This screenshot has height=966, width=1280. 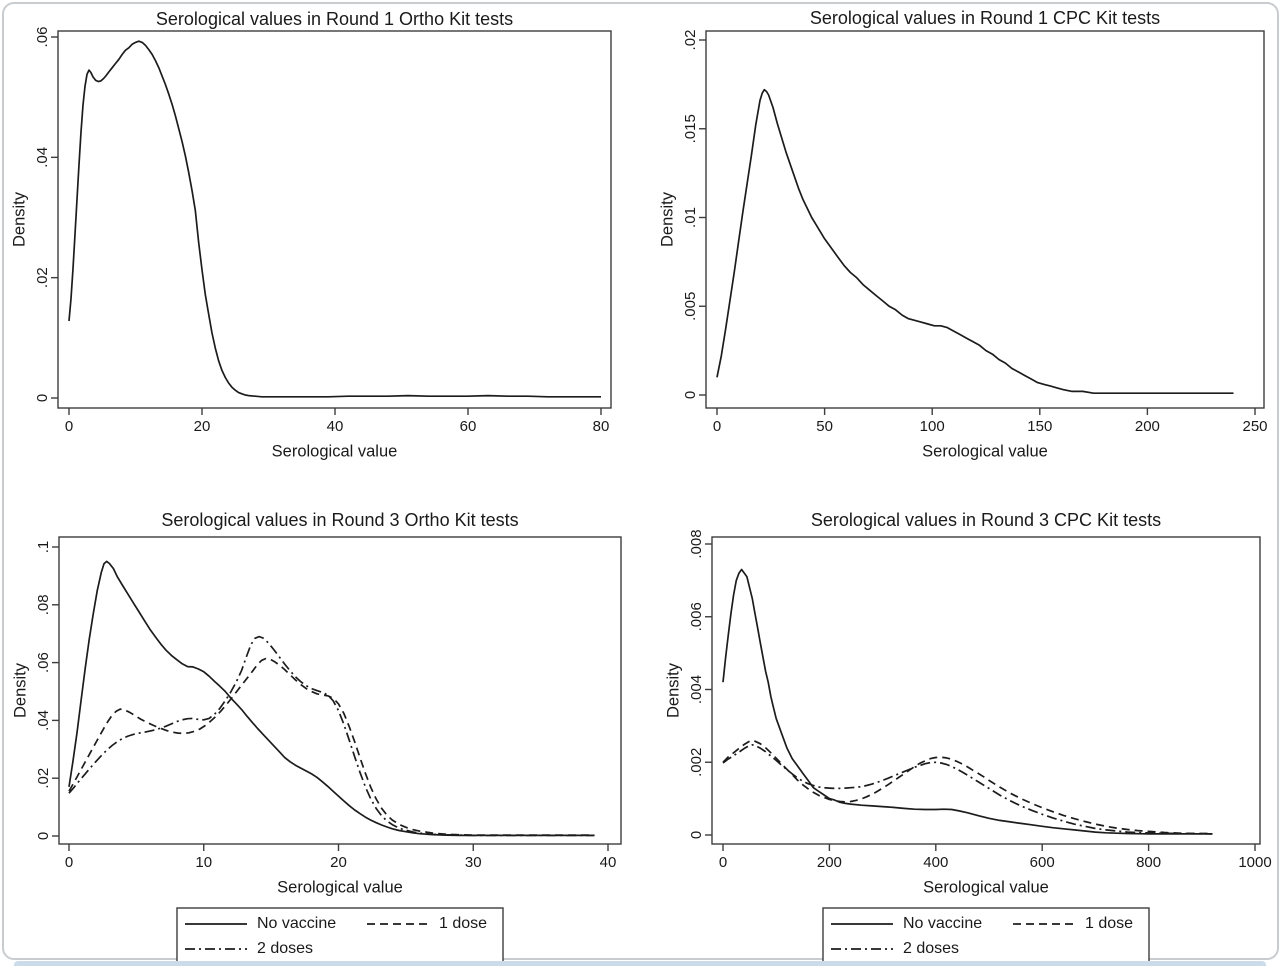 I want to click on y-tick-label: .08, so click(x=43, y=604).